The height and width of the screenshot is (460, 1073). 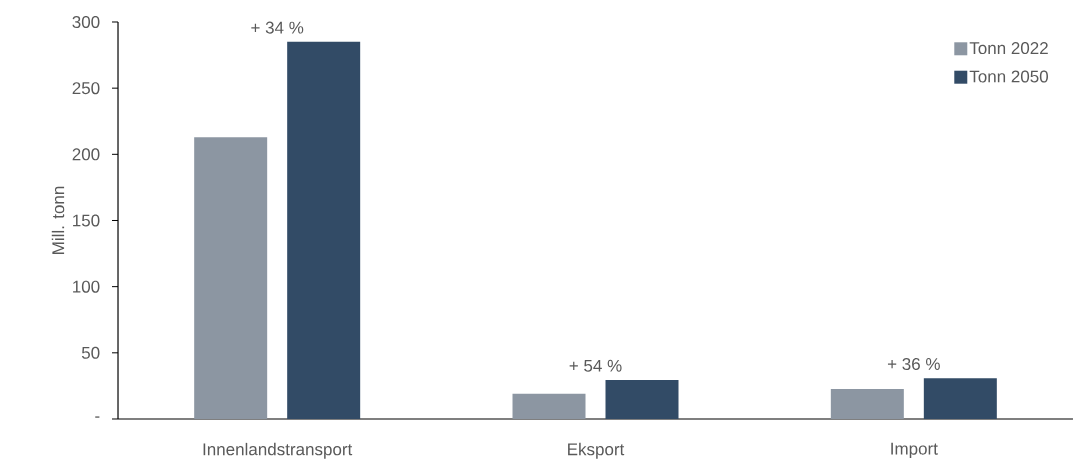 I want to click on annotation: + 34 %, so click(x=277, y=27).